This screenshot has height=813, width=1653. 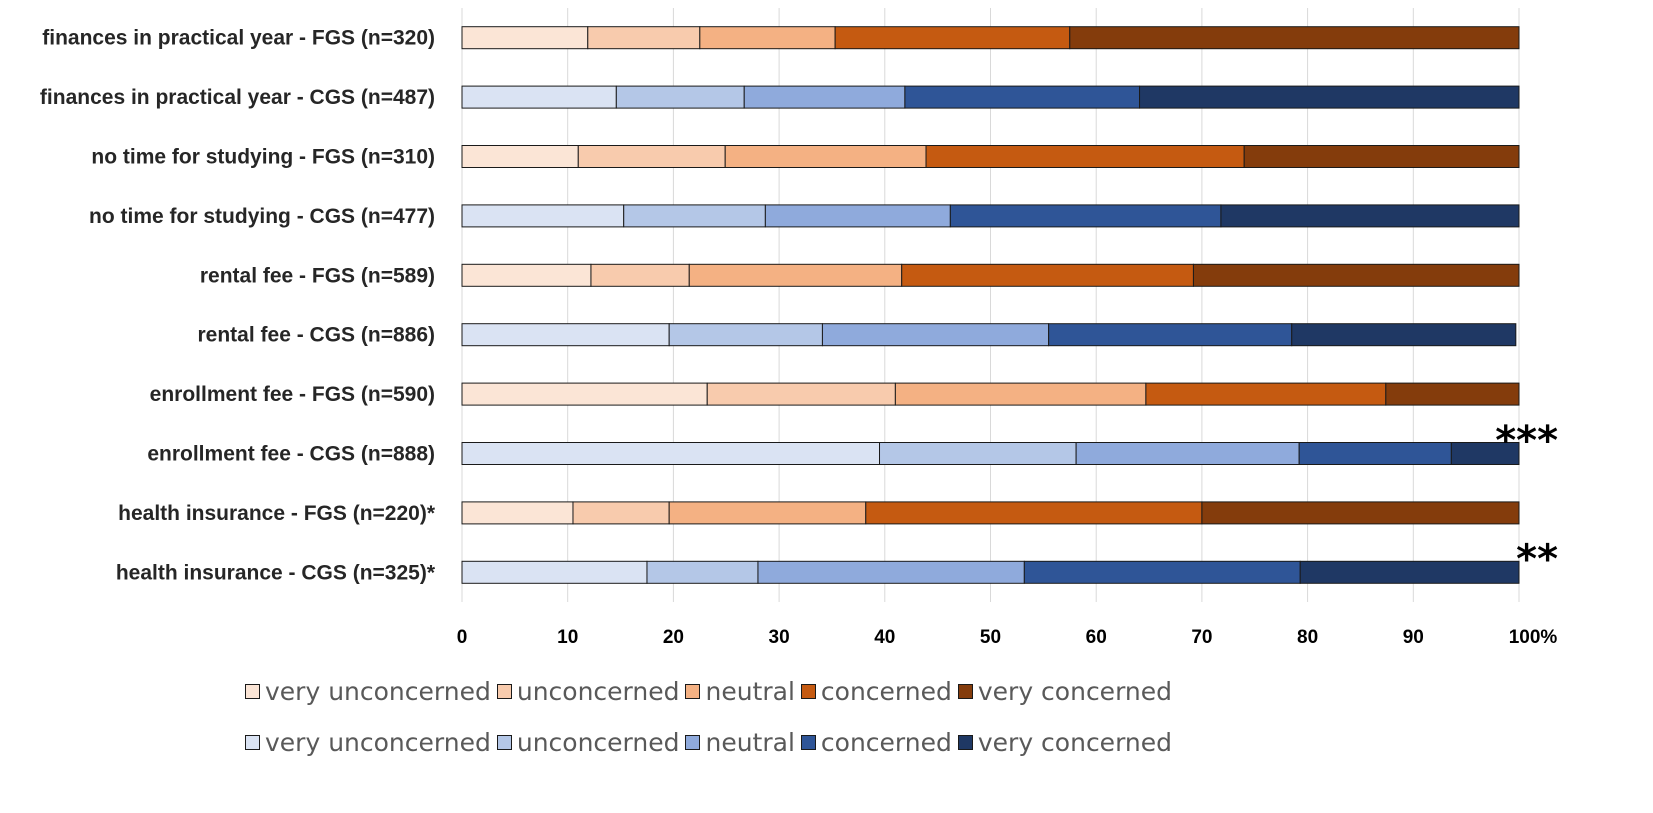 I want to click on x-tick-label: 100%, so click(x=1533, y=637).